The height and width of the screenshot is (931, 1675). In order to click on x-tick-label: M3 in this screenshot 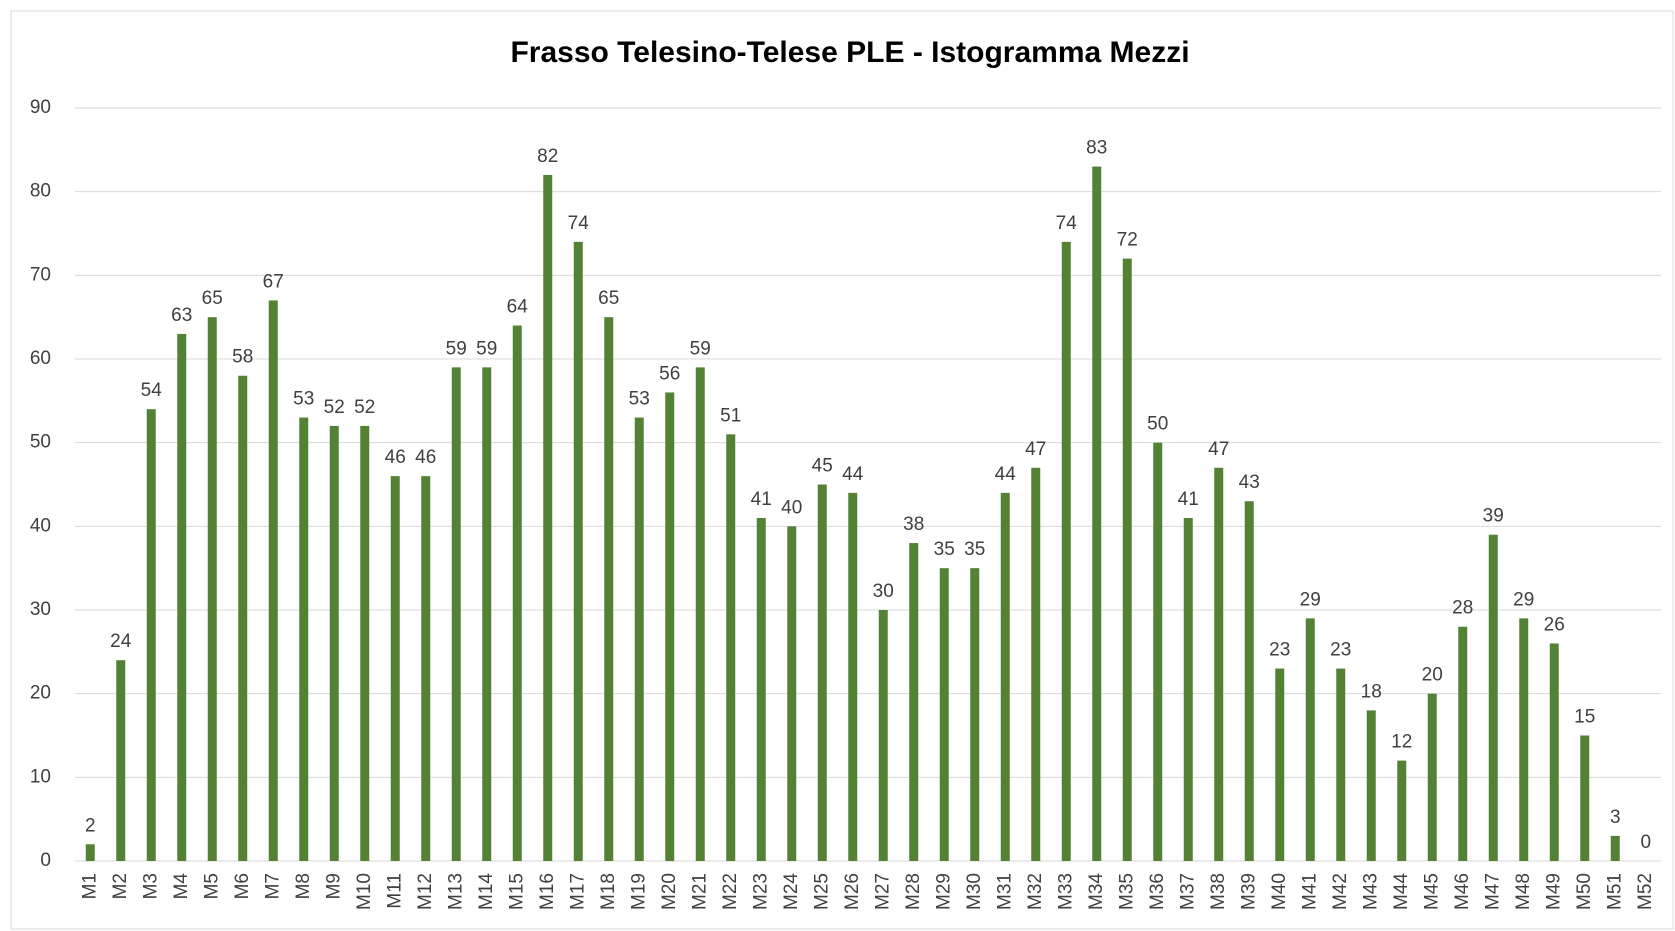, I will do `click(150, 886)`.